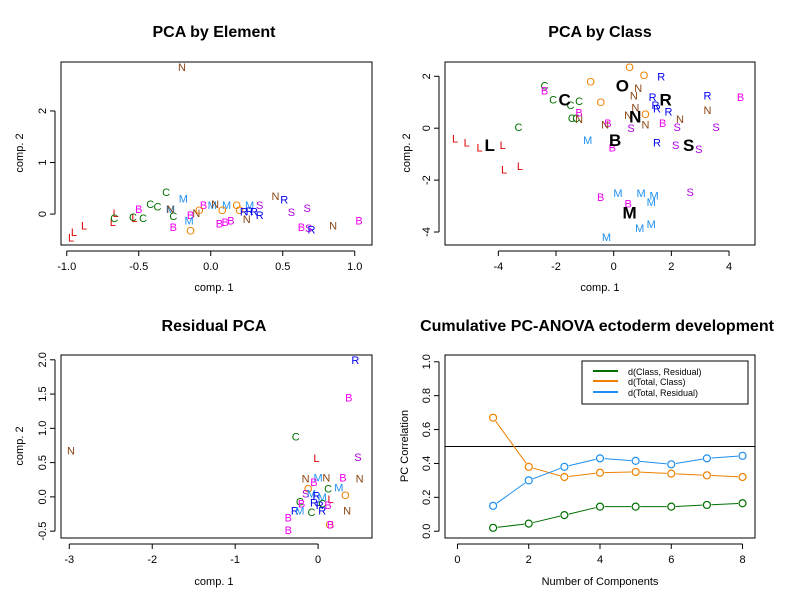 The width and height of the screenshot is (792, 611). What do you see at coordinates (43, 462) in the screenshot?
I see `y-tick-label: 0.5` at bounding box center [43, 462].